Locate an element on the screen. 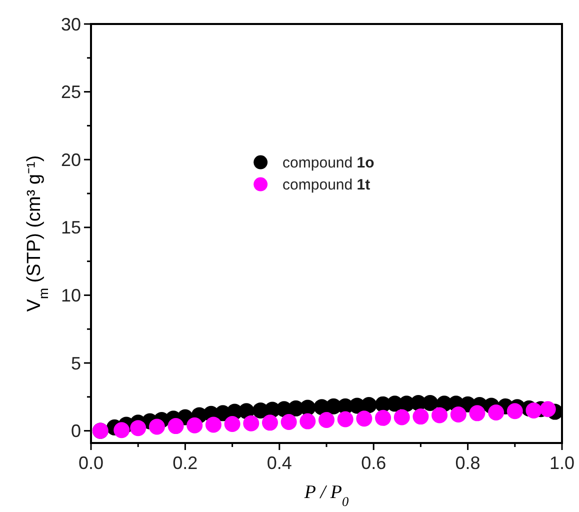 This screenshot has height=512, width=579. x-tick-label: 1.0 is located at coordinates (562, 463).